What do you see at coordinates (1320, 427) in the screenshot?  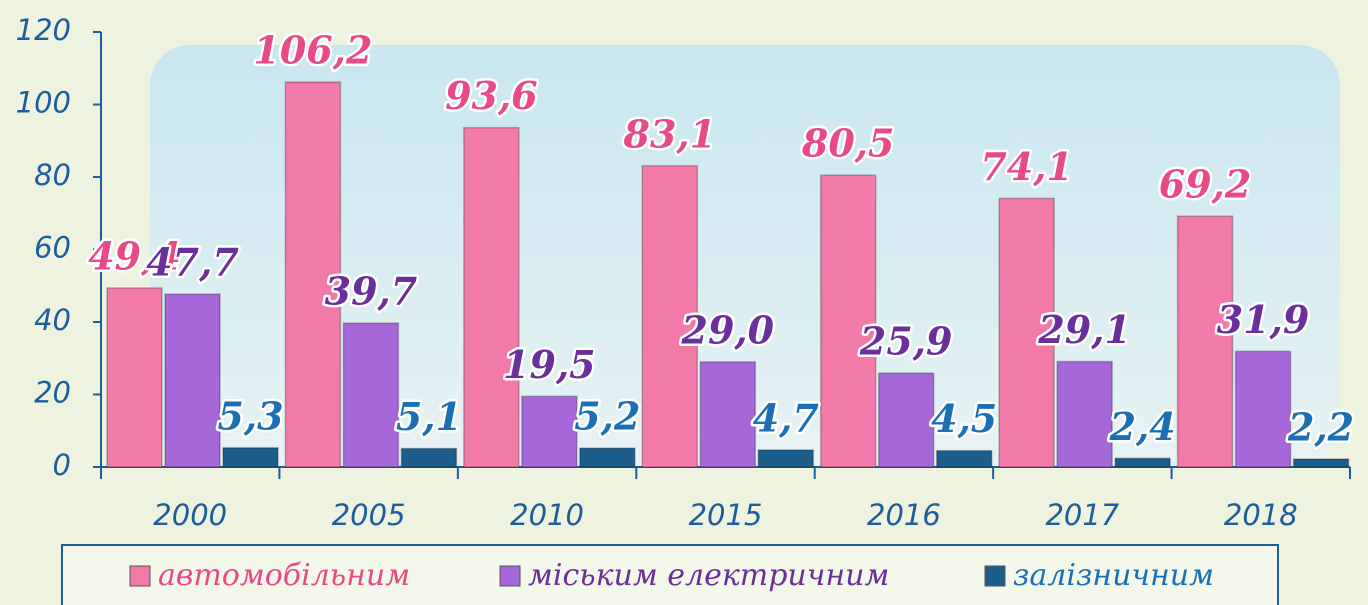 I see `value-label: 2,2` at bounding box center [1320, 427].